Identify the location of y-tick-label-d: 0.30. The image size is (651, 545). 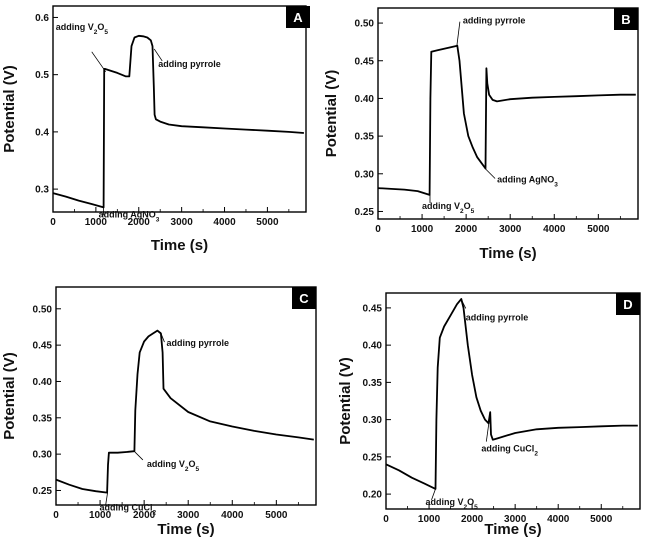
(373, 420).